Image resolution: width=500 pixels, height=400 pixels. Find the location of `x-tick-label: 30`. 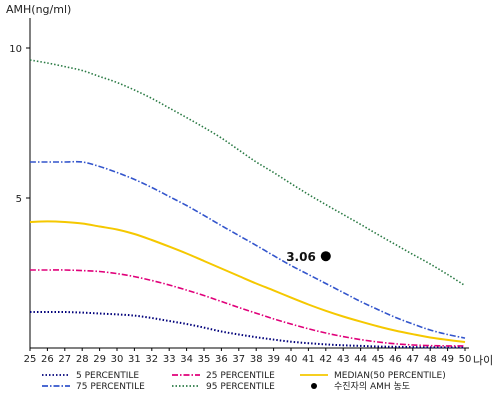

x-tick-label: 30 is located at coordinates (117, 359).